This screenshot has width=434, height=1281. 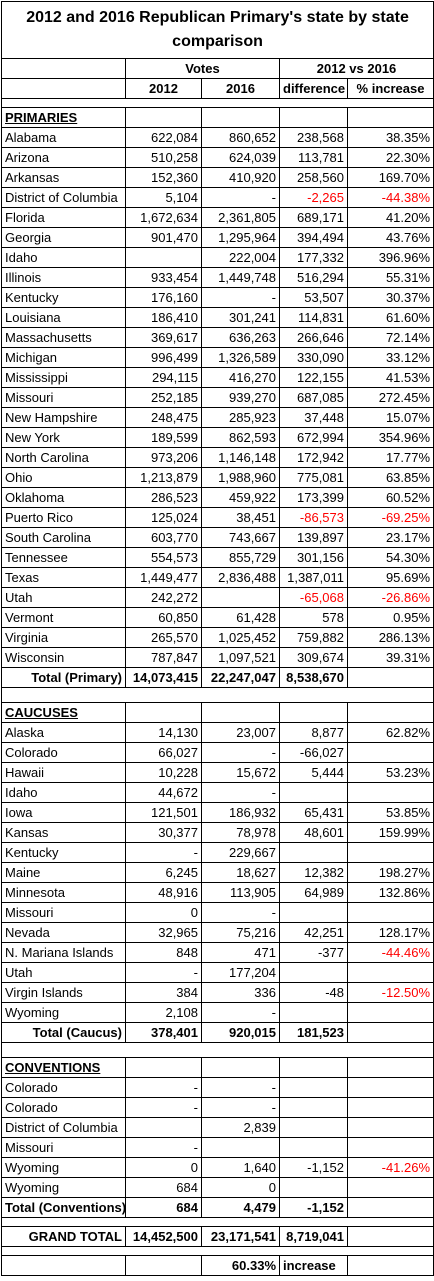 I want to click on state-name: Massachusetts, so click(x=63, y=337).